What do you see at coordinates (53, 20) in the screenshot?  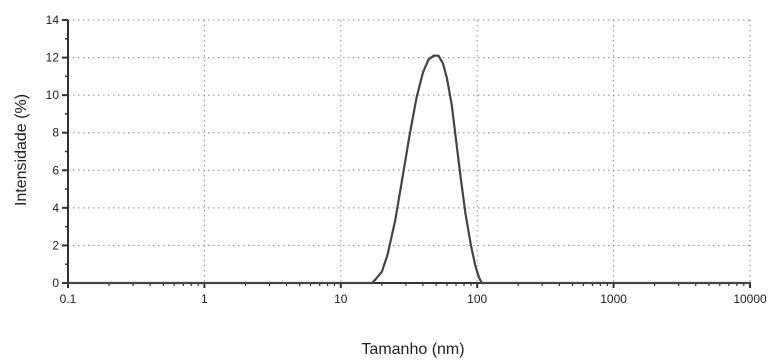 I see `y-tick-label: 14` at bounding box center [53, 20].